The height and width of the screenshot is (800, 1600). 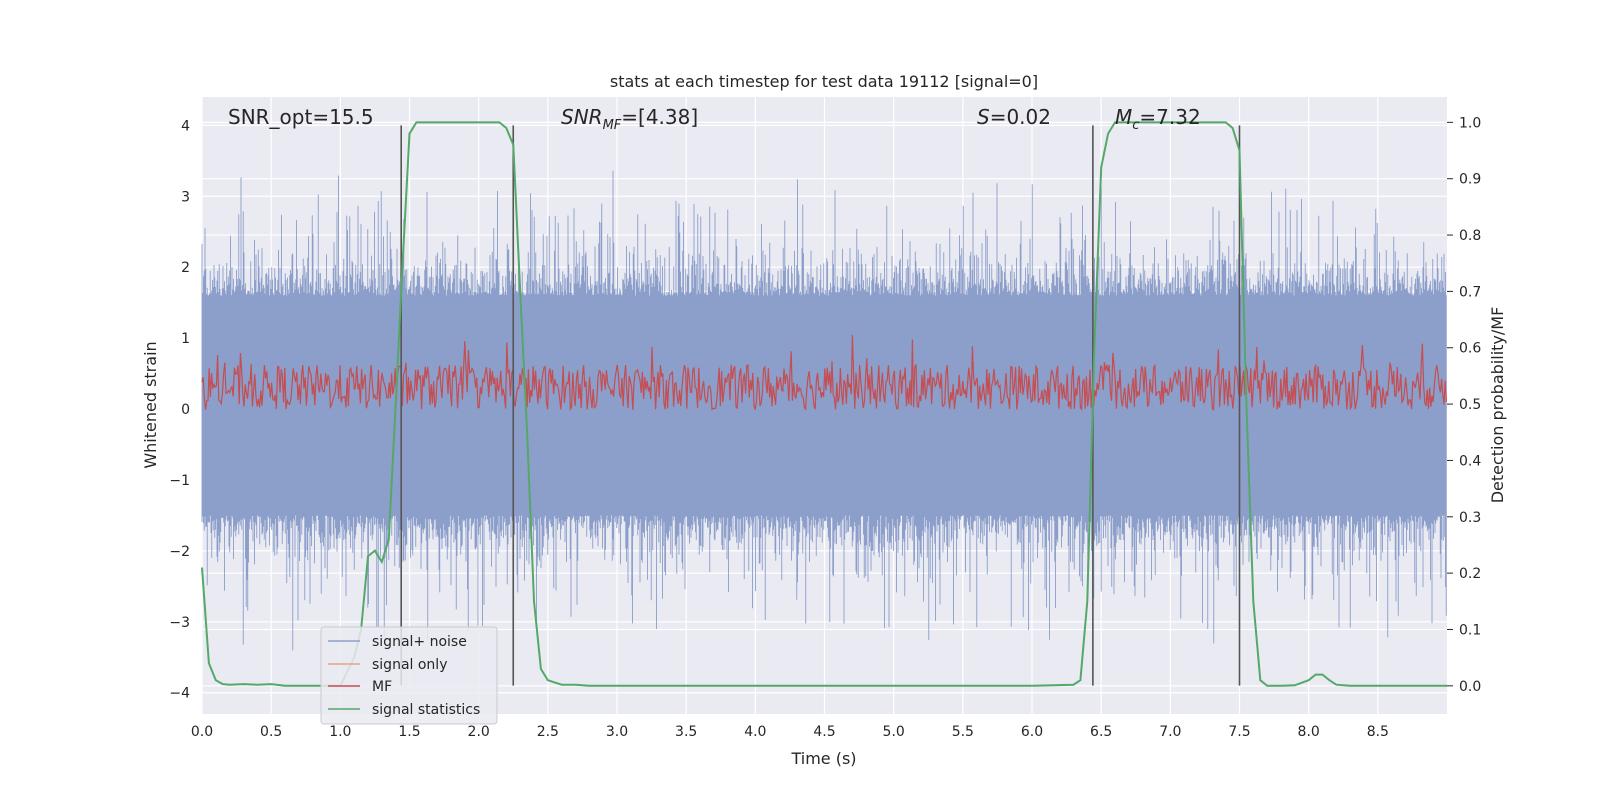 What do you see at coordinates (271, 732) in the screenshot?
I see `x-tick-label: 0.5` at bounding box center [271, 732].